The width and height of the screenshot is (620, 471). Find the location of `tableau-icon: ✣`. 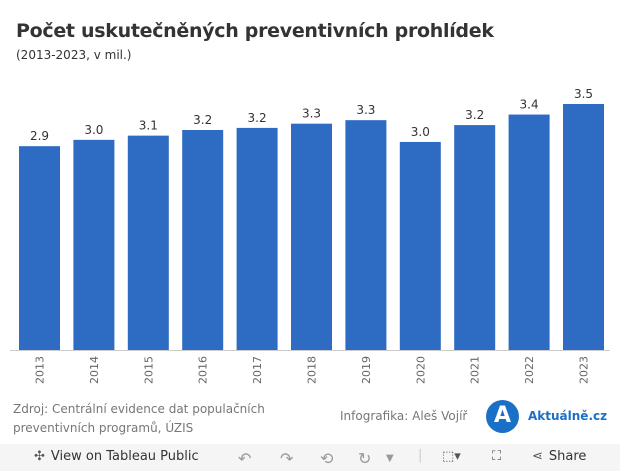

tableau-icon: ✣ is located at coordinates (39, 456).